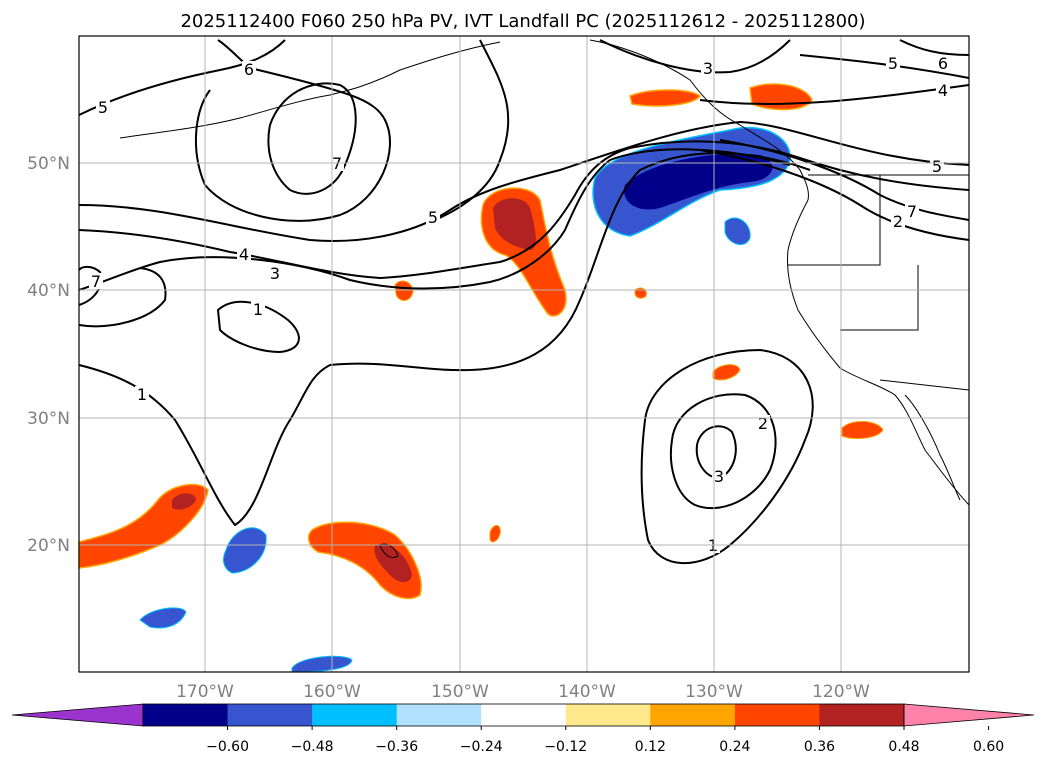  Describe the element at coordinates (90, 285) in the screenshot. I see `contour-left-edge` at that location.